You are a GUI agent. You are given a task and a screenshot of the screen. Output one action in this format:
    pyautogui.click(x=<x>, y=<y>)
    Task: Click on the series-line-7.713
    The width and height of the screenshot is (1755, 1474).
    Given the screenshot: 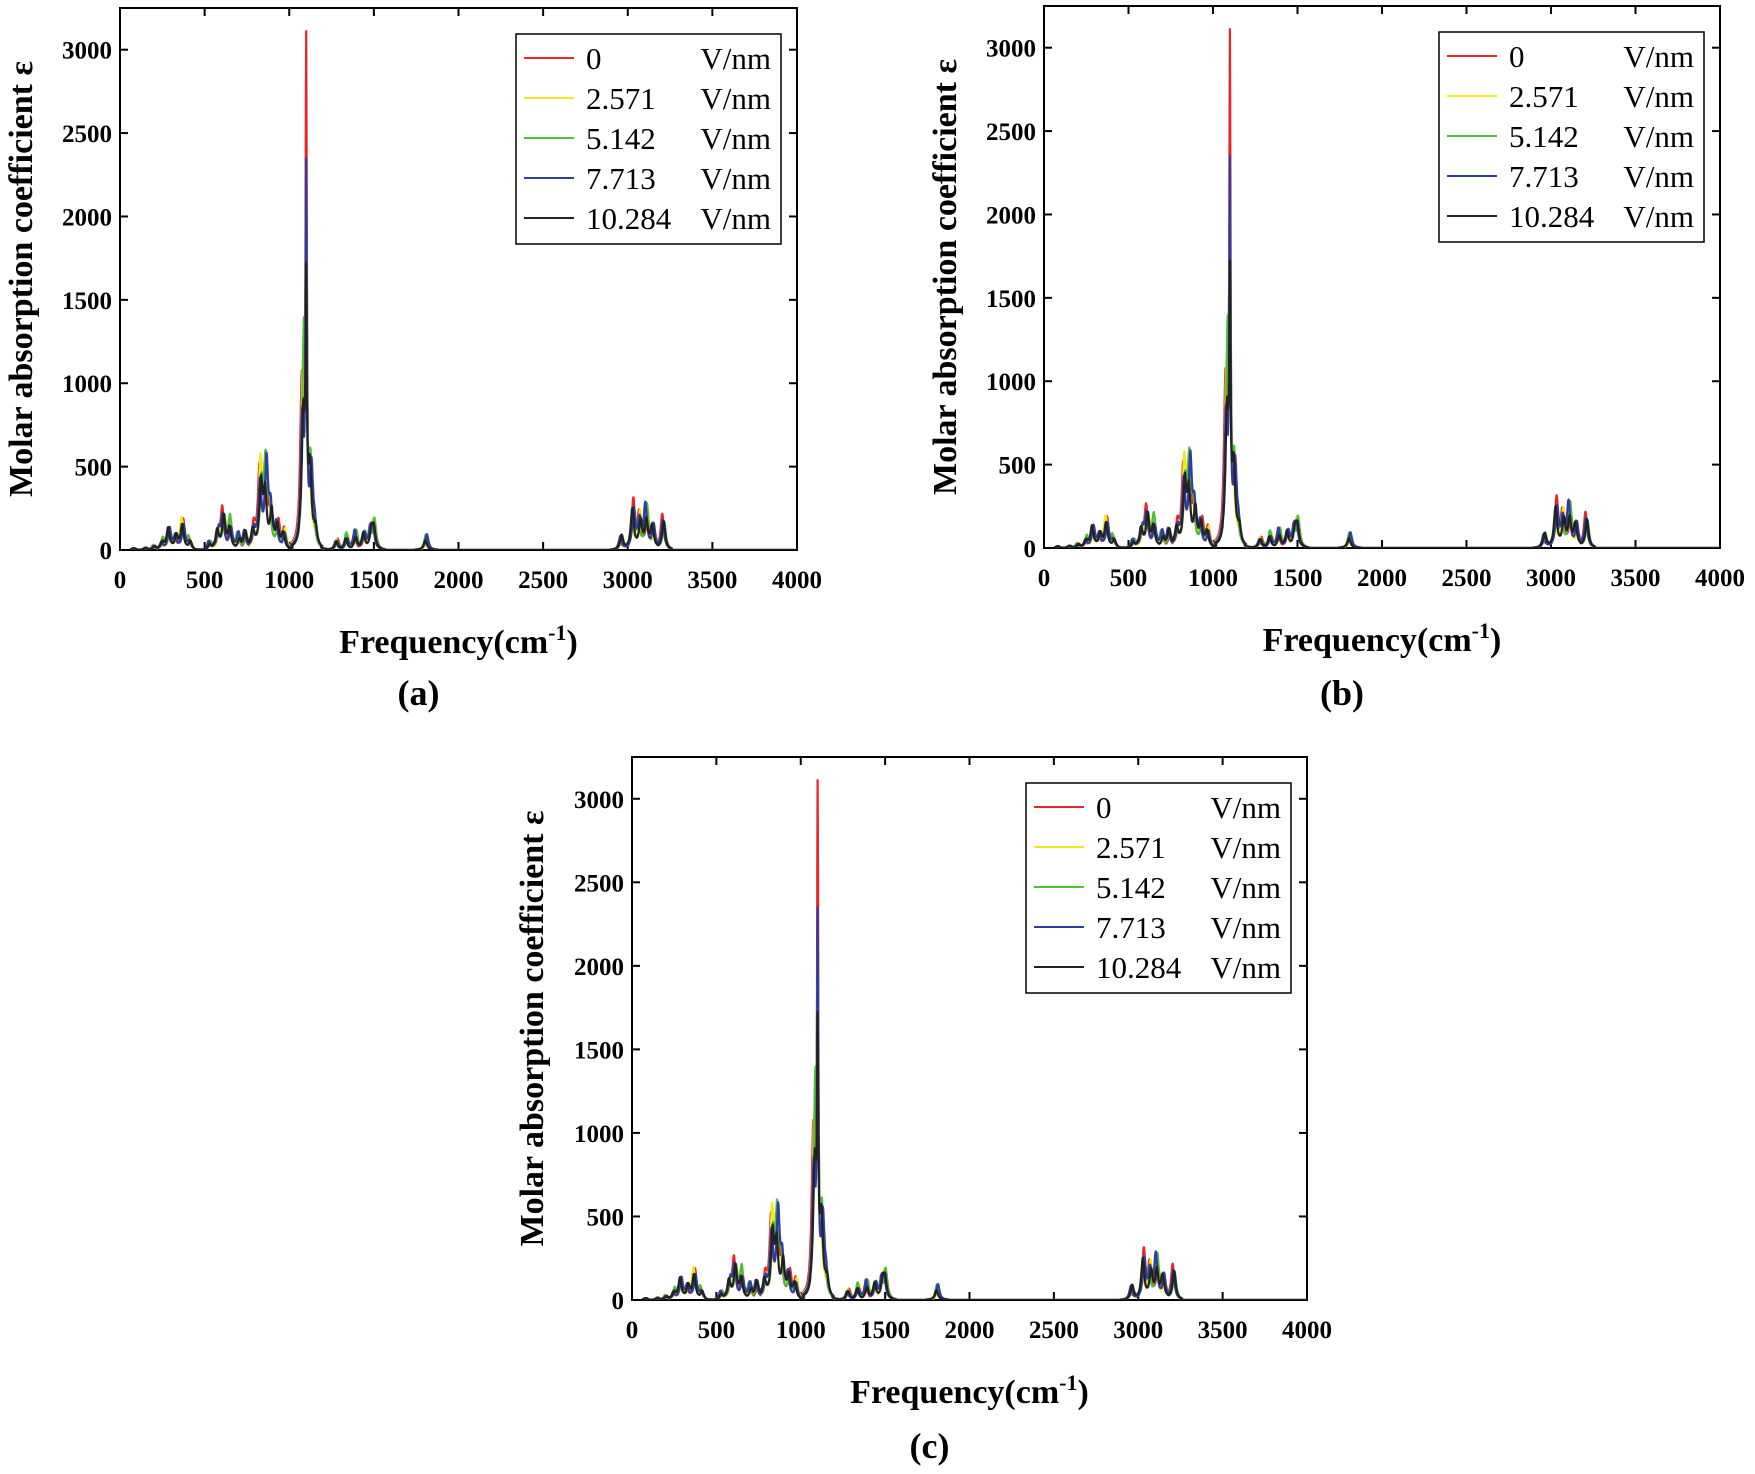 What is the action you would take?
    pyautogui.click(x=974, y=1103)
    